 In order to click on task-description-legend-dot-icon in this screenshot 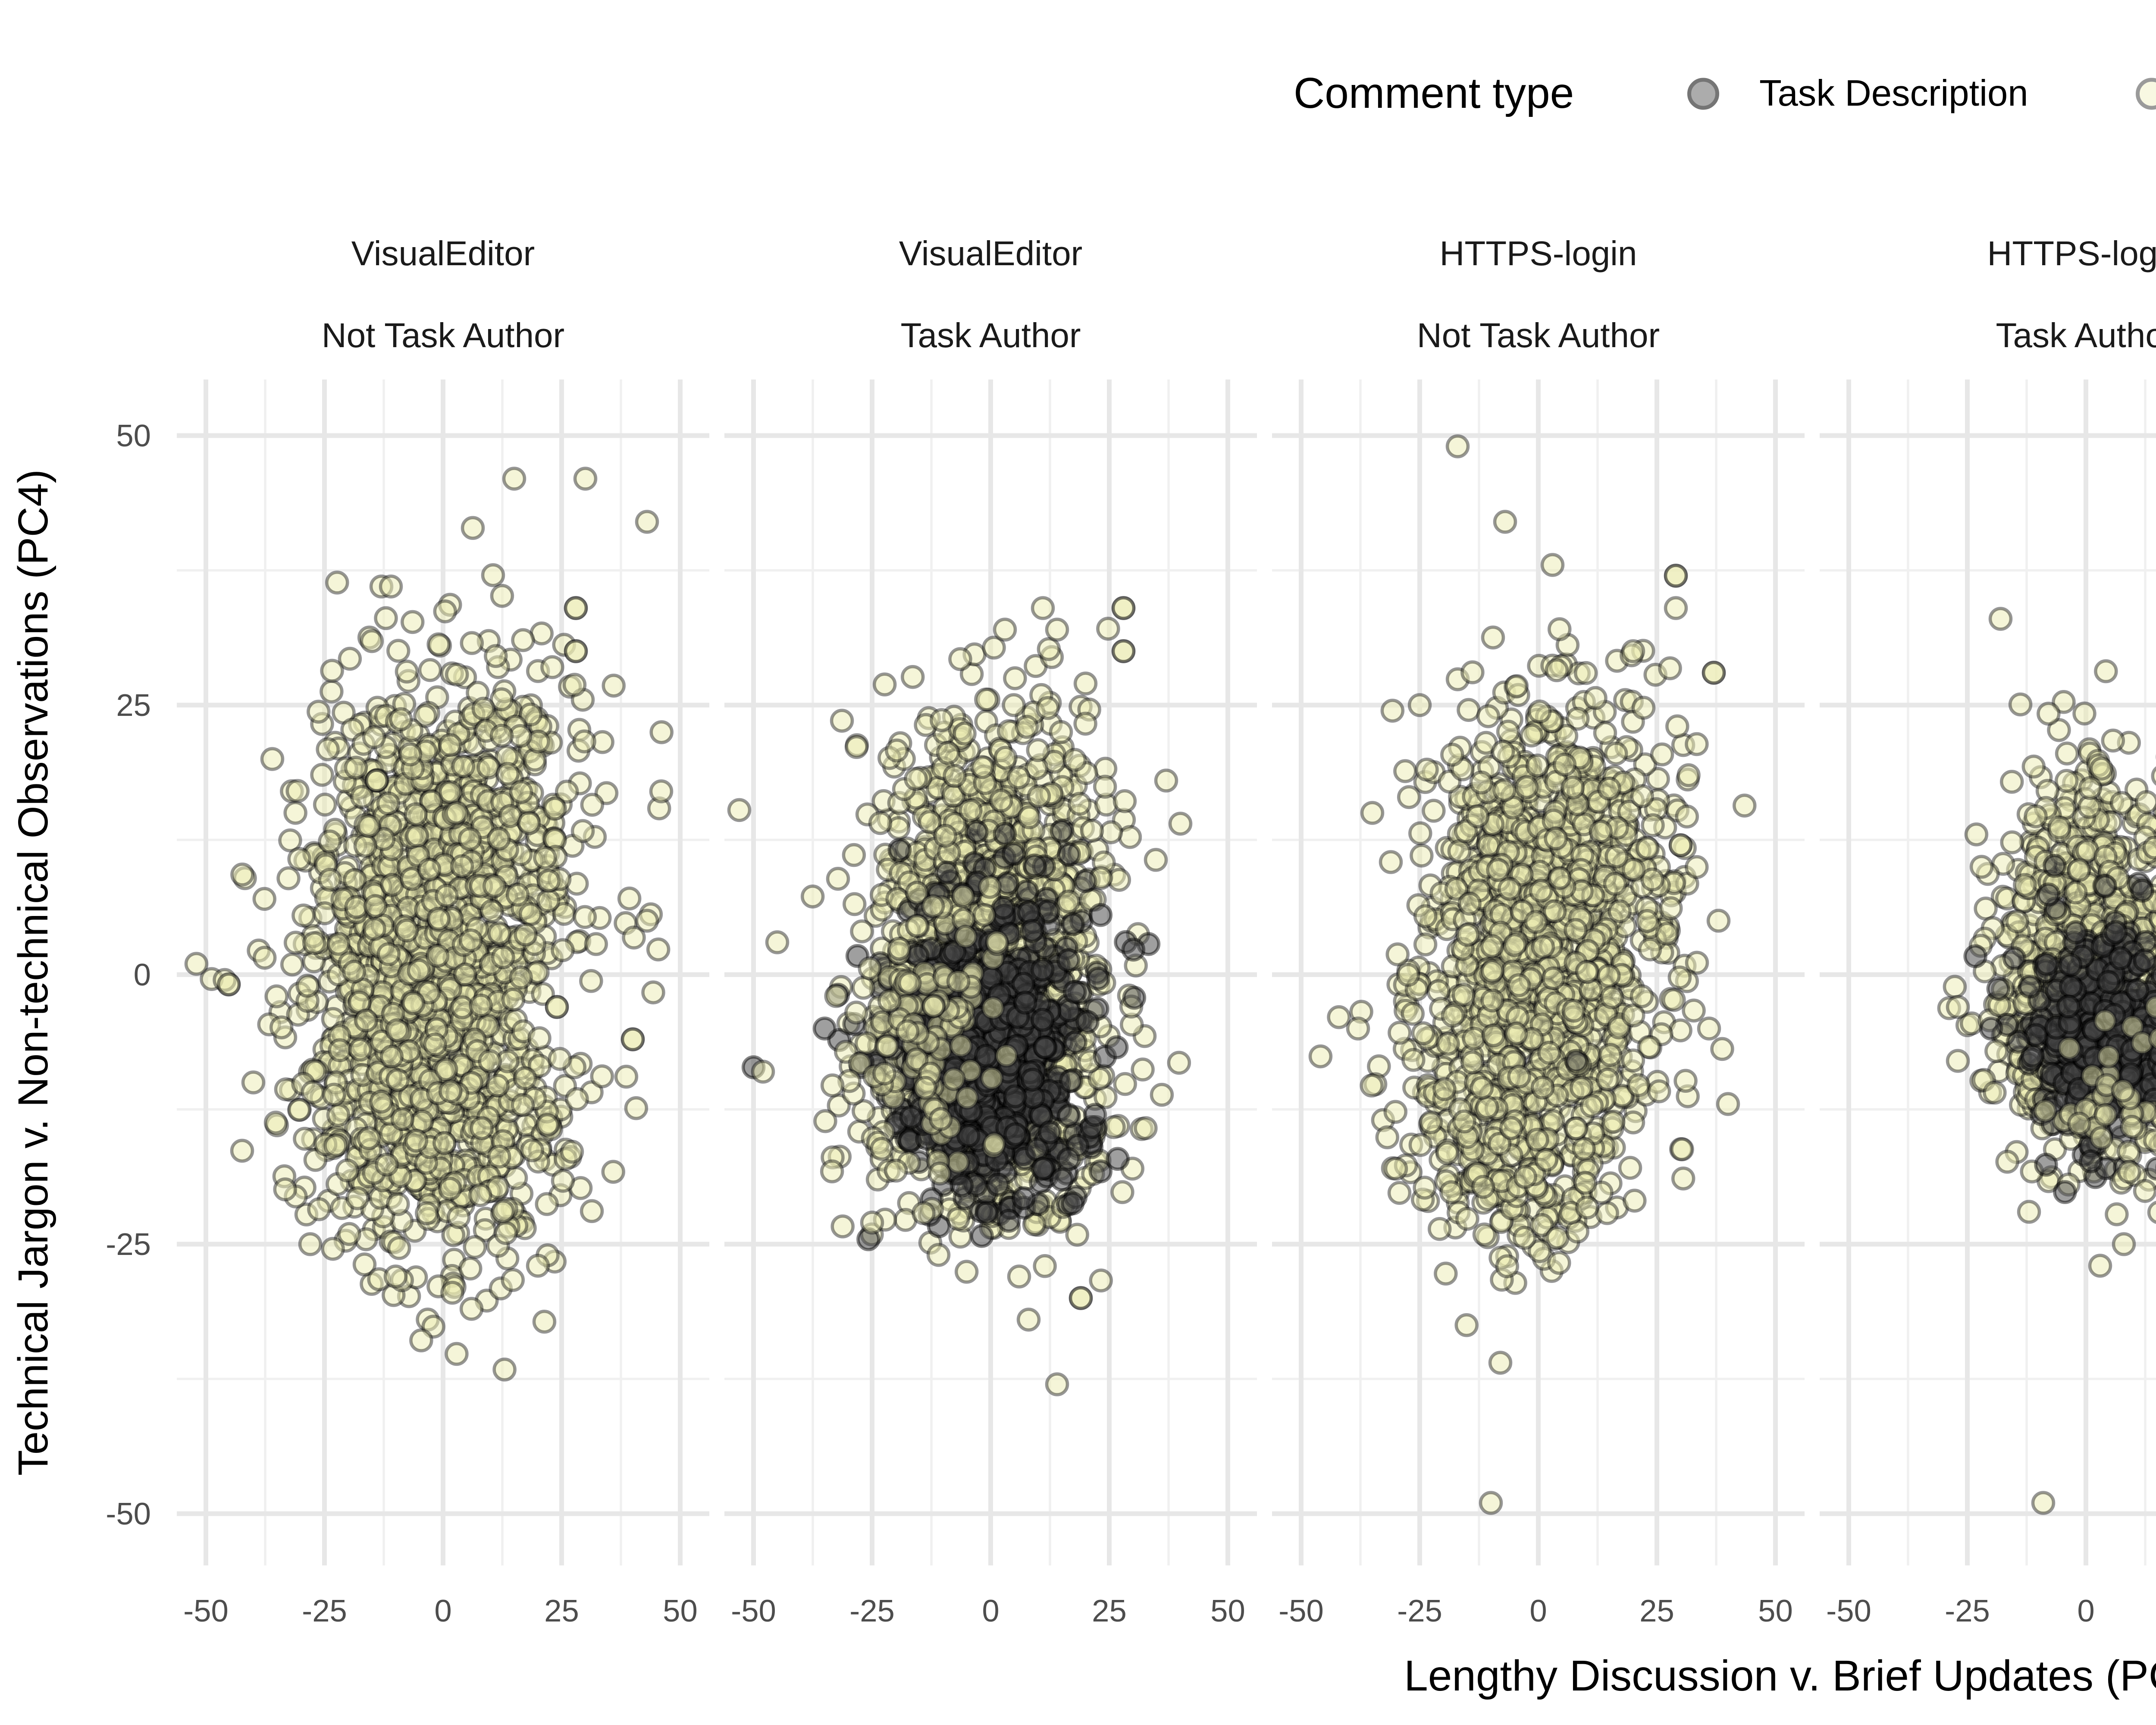, I will do `click(1703, 94)`.